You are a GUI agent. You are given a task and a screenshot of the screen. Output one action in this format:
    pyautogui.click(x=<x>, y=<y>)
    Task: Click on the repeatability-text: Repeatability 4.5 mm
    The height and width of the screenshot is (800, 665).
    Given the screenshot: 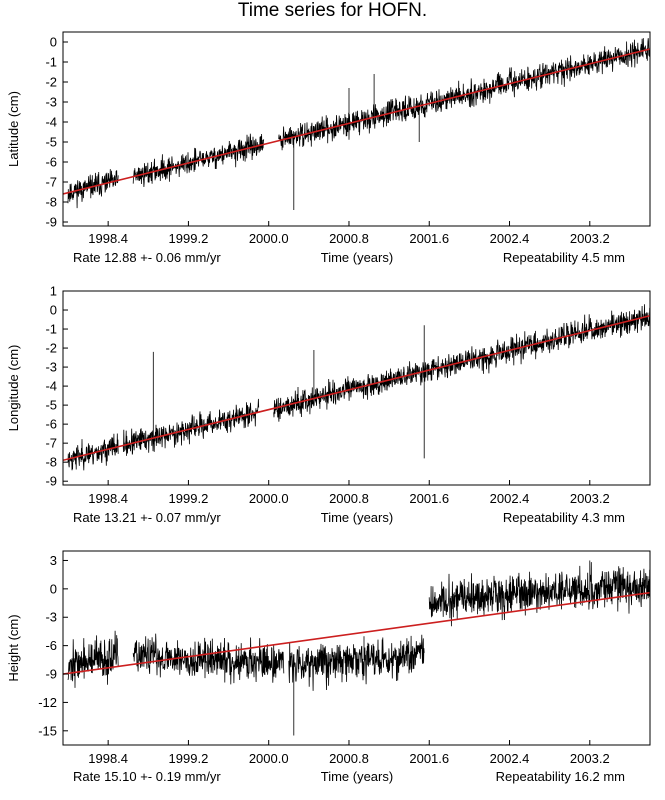 What is the action you would take?
    pyautogui.click(x=564, y=257)
    